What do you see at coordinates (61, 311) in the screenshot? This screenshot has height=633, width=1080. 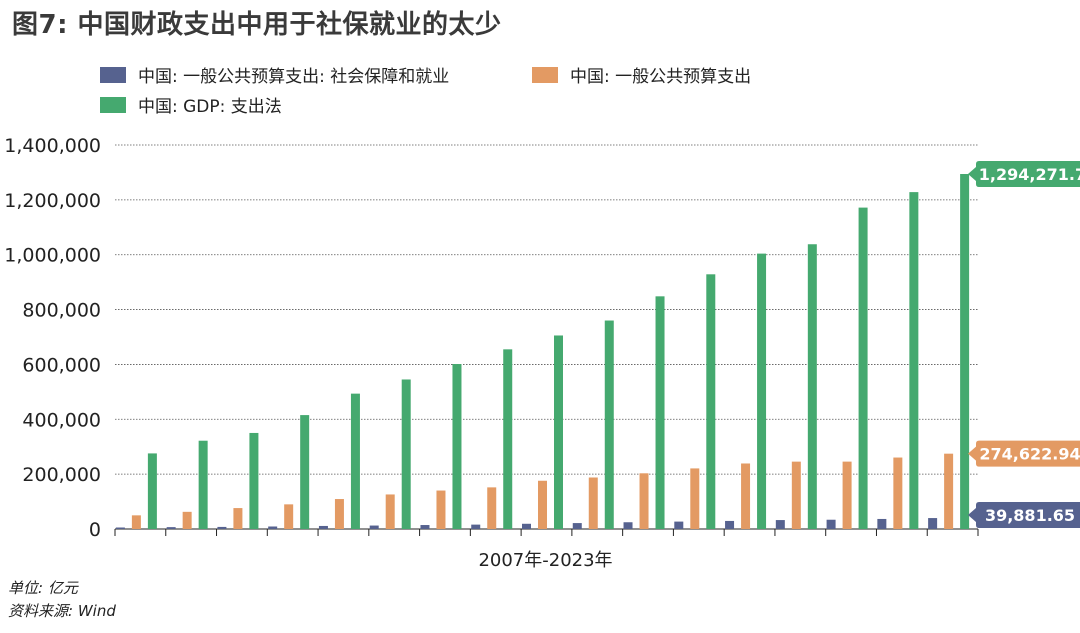 I see `y-tick-label: 800,000` at bounding box center [61, 311].